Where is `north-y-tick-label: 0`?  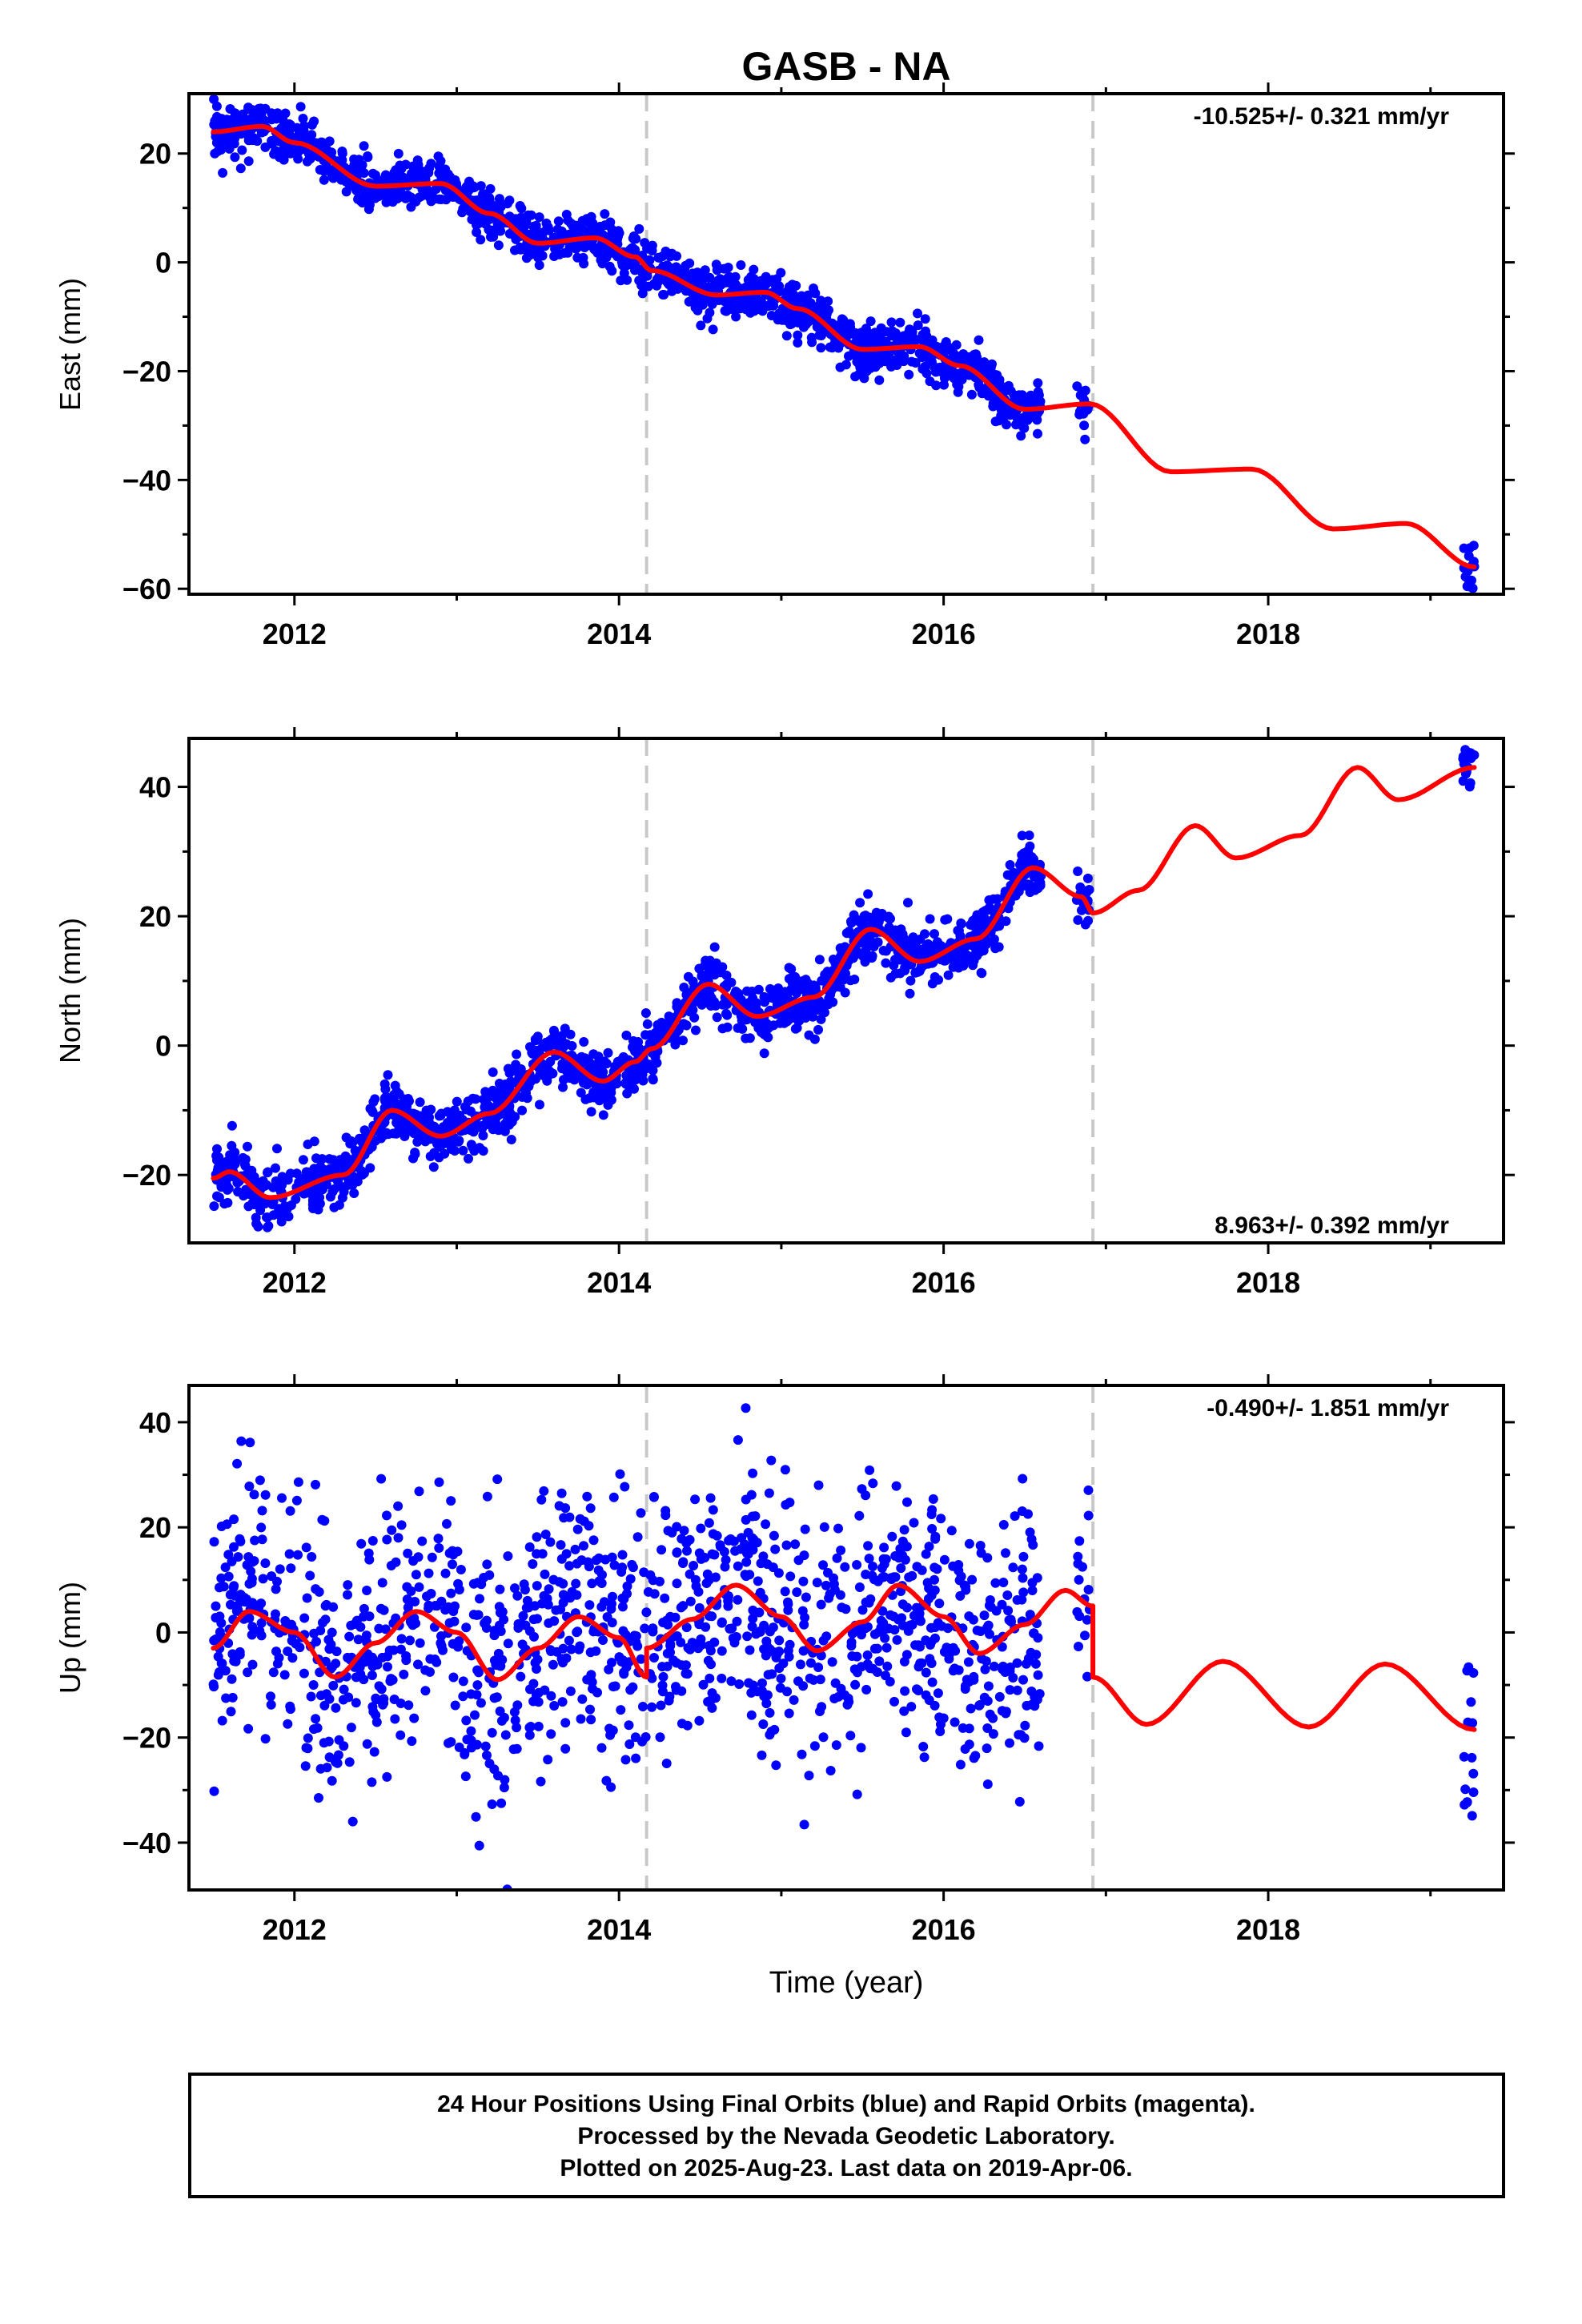 north-y-tick-label: 0 is located at coordinates (163, 1046).